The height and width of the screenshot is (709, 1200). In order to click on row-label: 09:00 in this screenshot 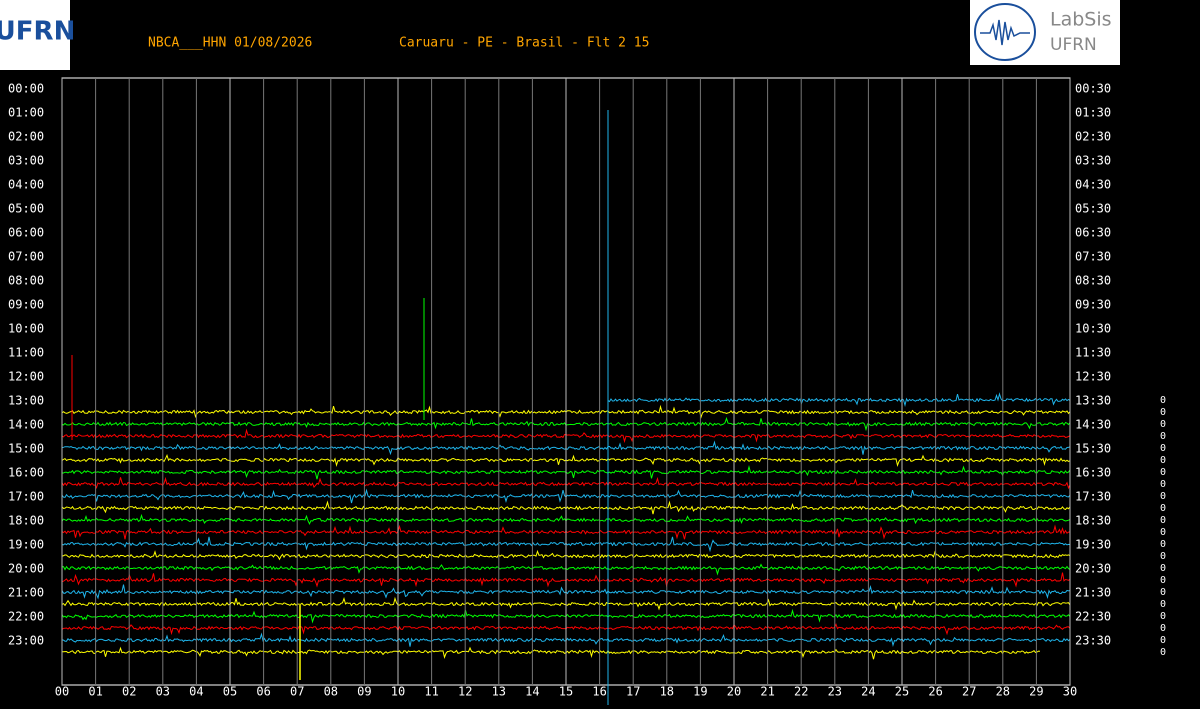, I will do `click(26, 305)`.